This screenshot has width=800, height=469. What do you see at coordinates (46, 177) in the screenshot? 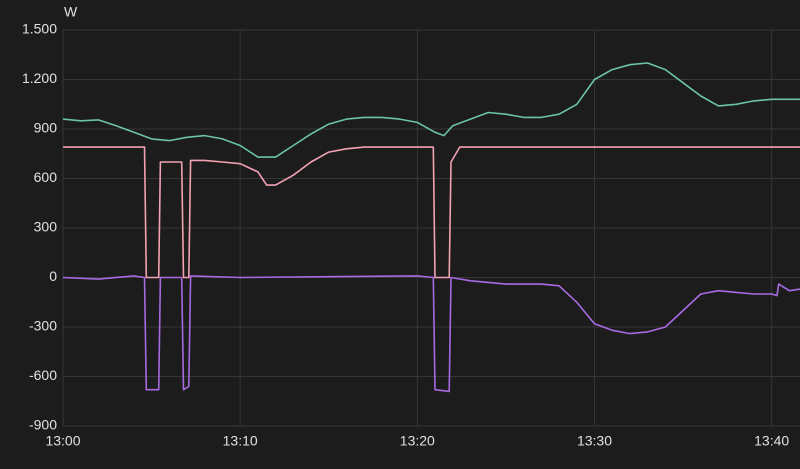
I see `y-tick-label: 600` at bounding box center [46, 177].